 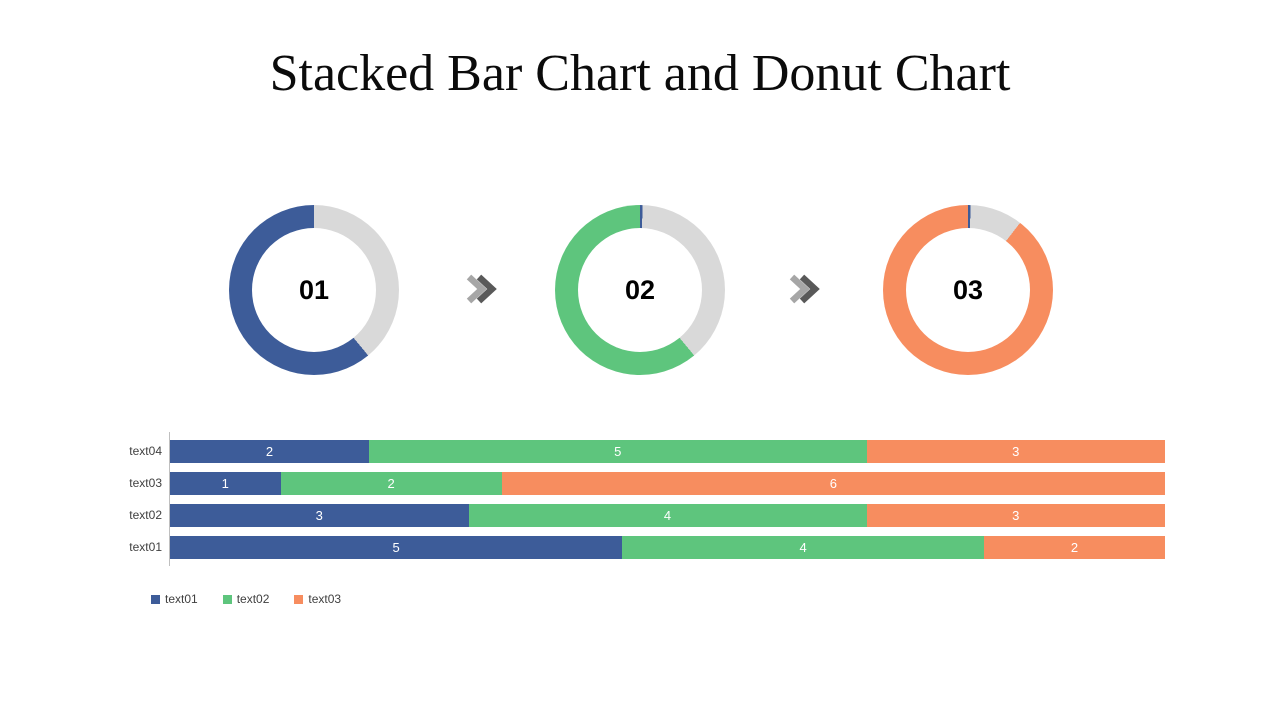 I want to click on bar-track: 1 2 6, so click(x=667, y=483).